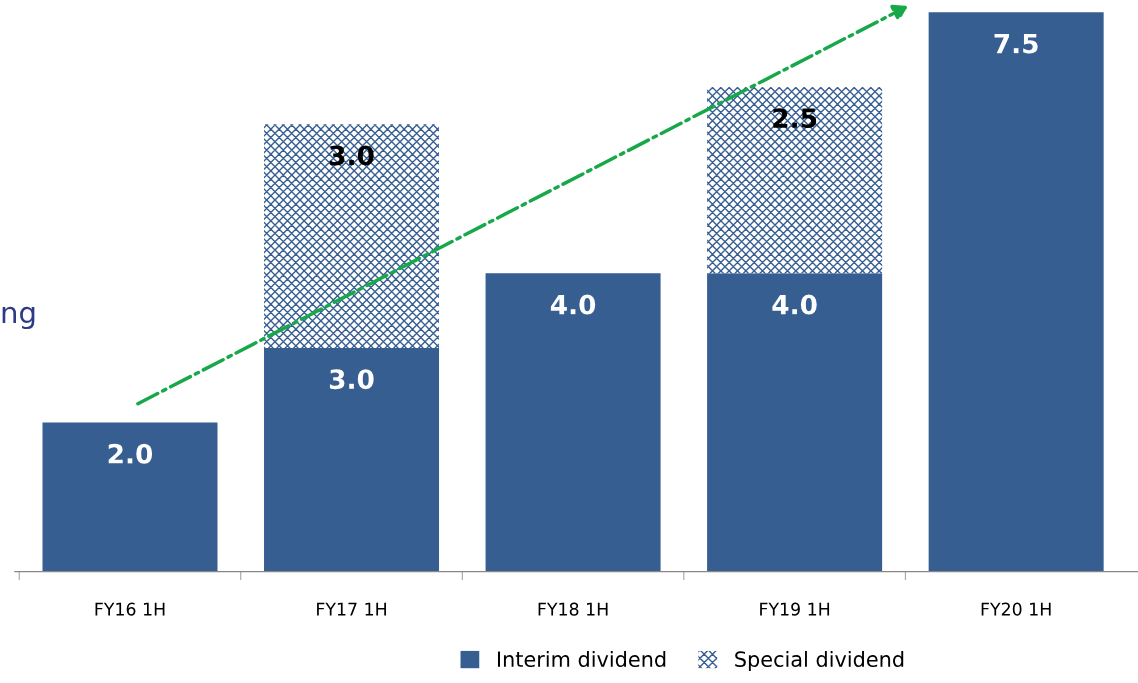  I want to click on x-tick-label: FY19 1H, so click(795, 609).